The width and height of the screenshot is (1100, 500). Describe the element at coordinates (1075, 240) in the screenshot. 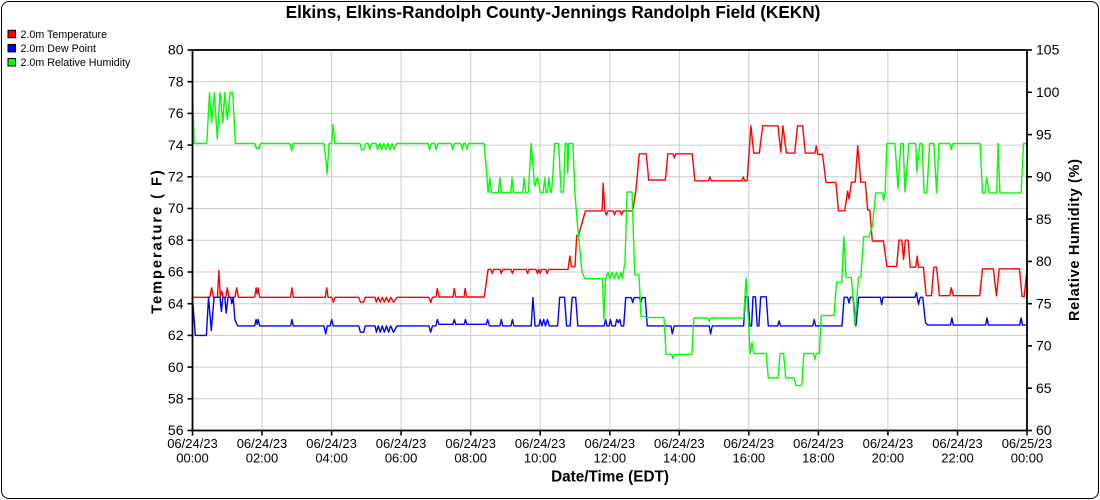

I see `svg-text: Relative Humidity (%)` at that location.